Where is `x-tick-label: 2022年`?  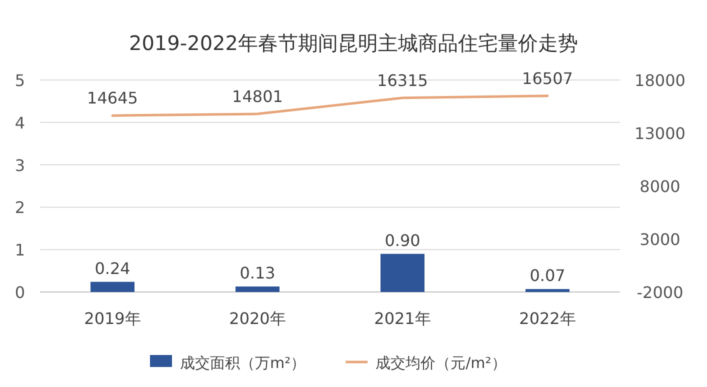
x-tick-label: 2022年 is located at coordinates (547, 318).